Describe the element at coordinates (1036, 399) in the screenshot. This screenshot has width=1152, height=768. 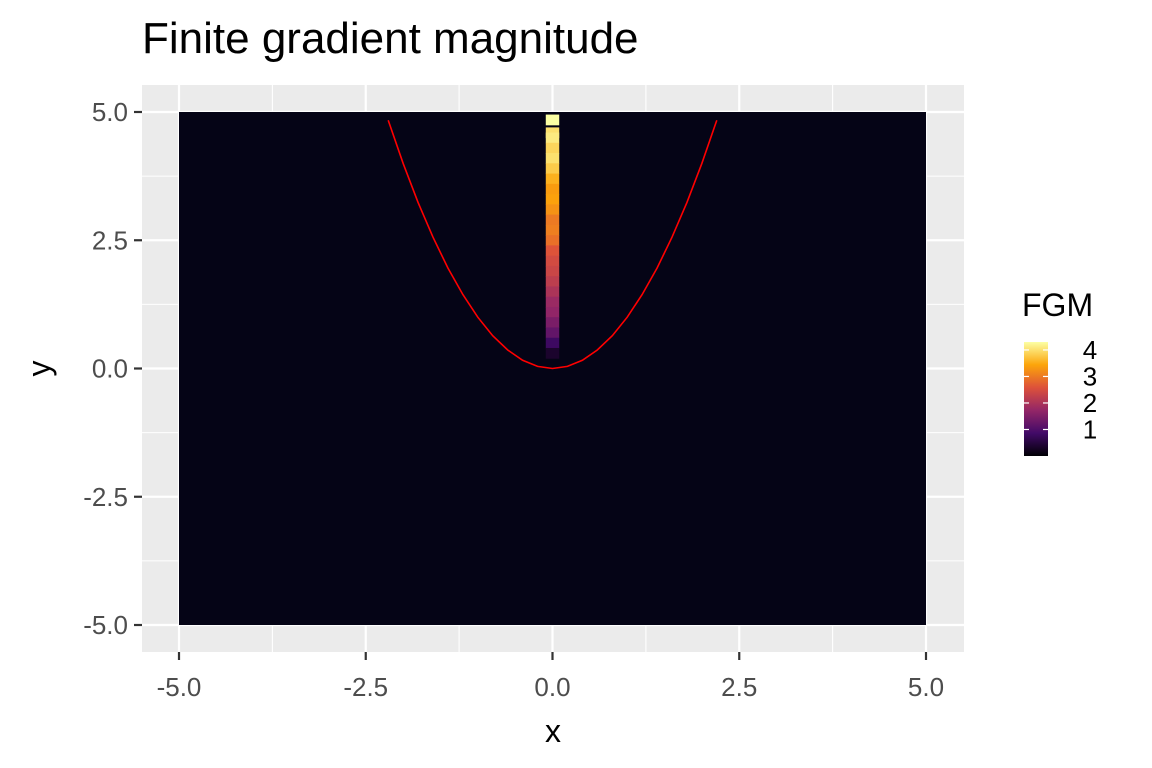
I see `legend-colorbar` at that location.